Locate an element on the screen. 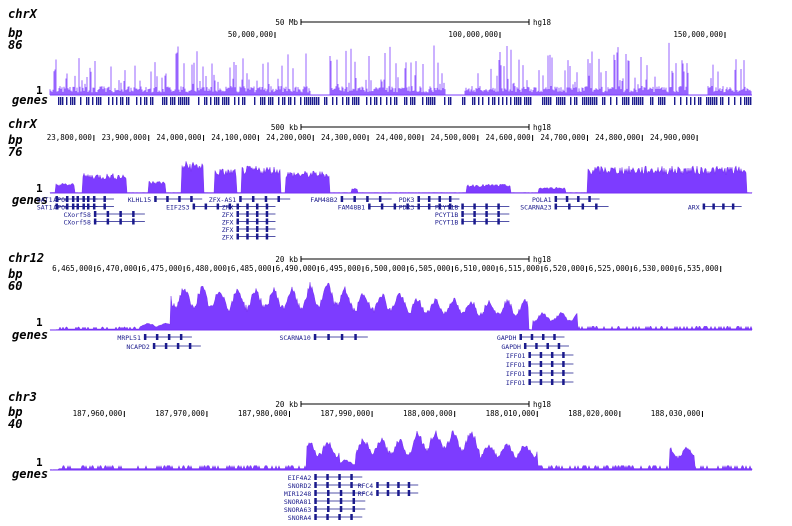 The height and width of the screenshot is (526, 792). gene-label: RFC4 is located at coordinates (366, 494).